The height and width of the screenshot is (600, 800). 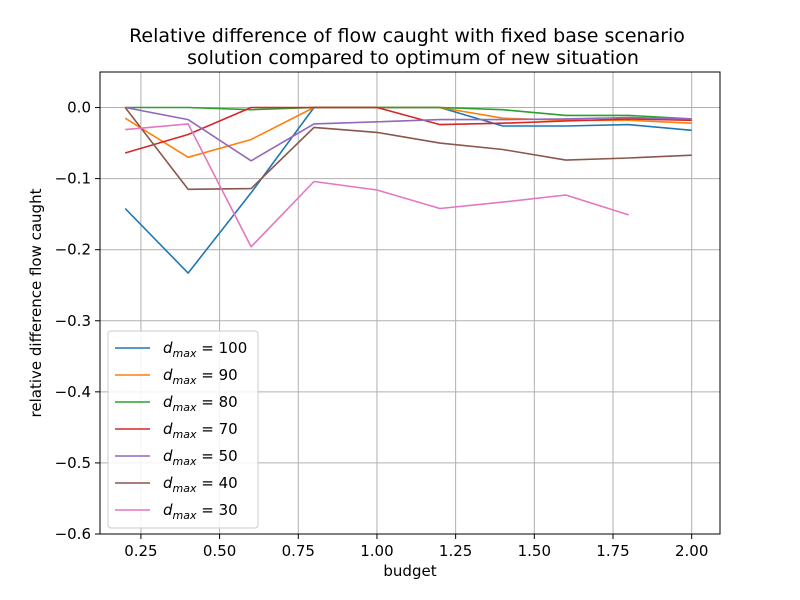 I want to click on x-tick-label: 0.25, so click(x=140, y=551).